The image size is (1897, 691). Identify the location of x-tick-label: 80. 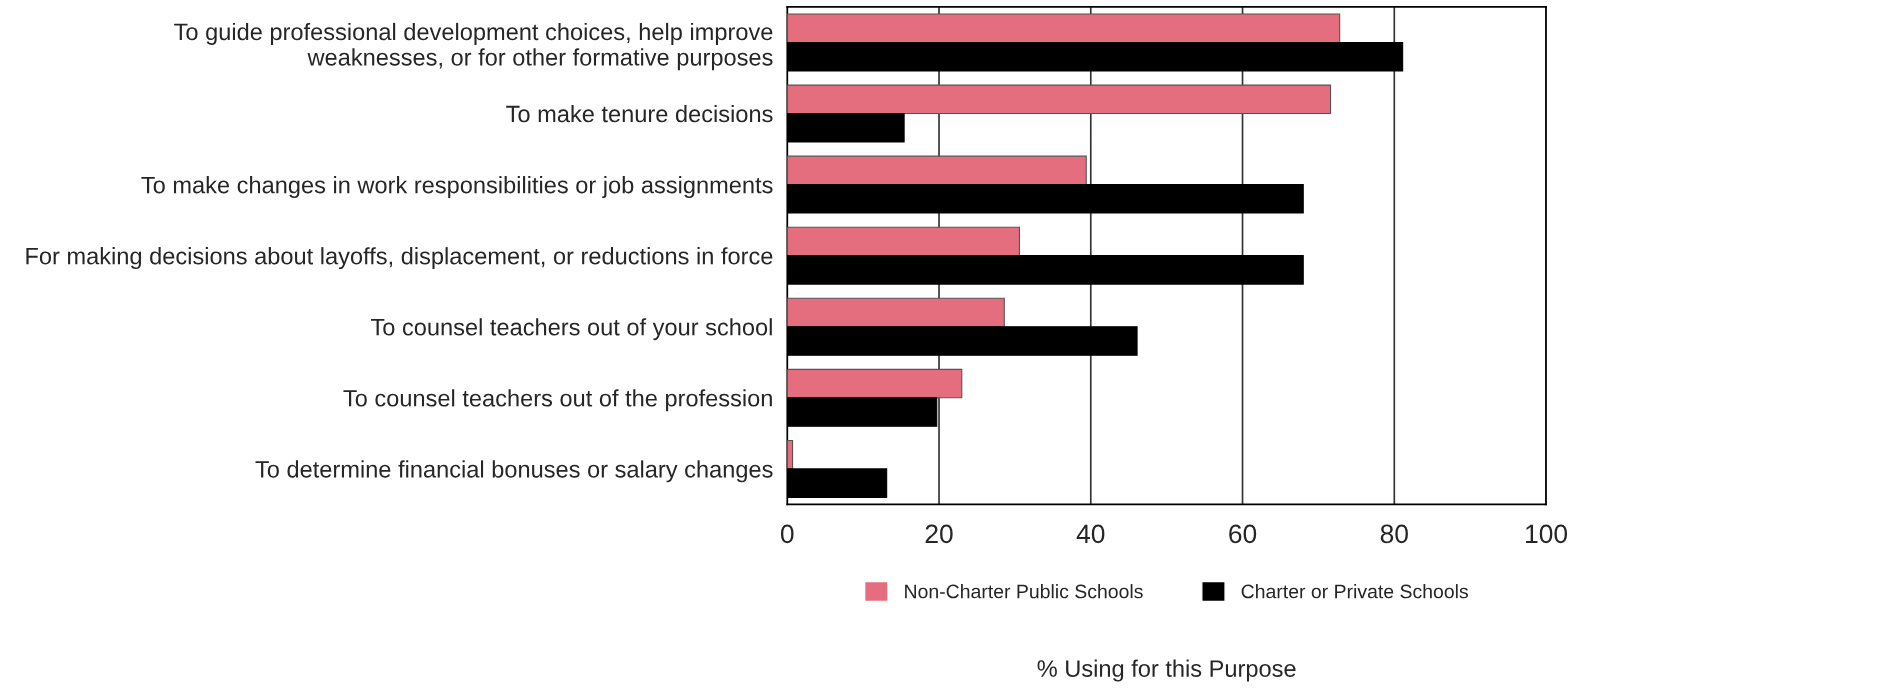
(1394, 534).